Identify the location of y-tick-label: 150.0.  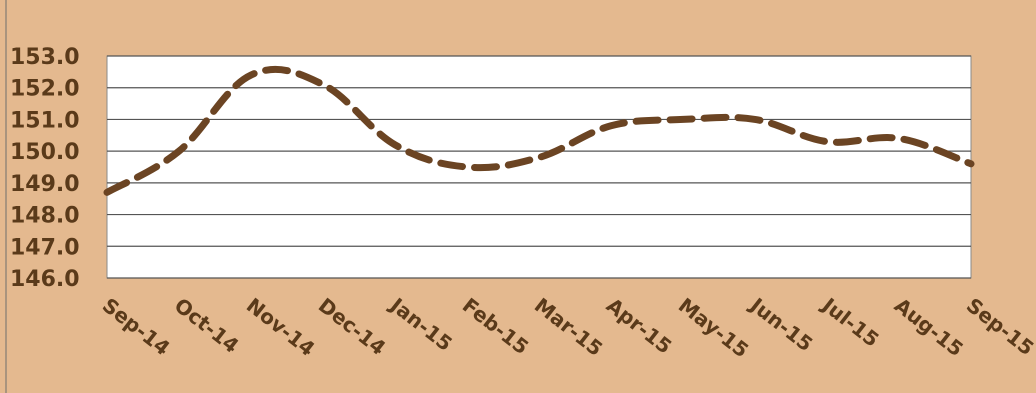
(45, 152).